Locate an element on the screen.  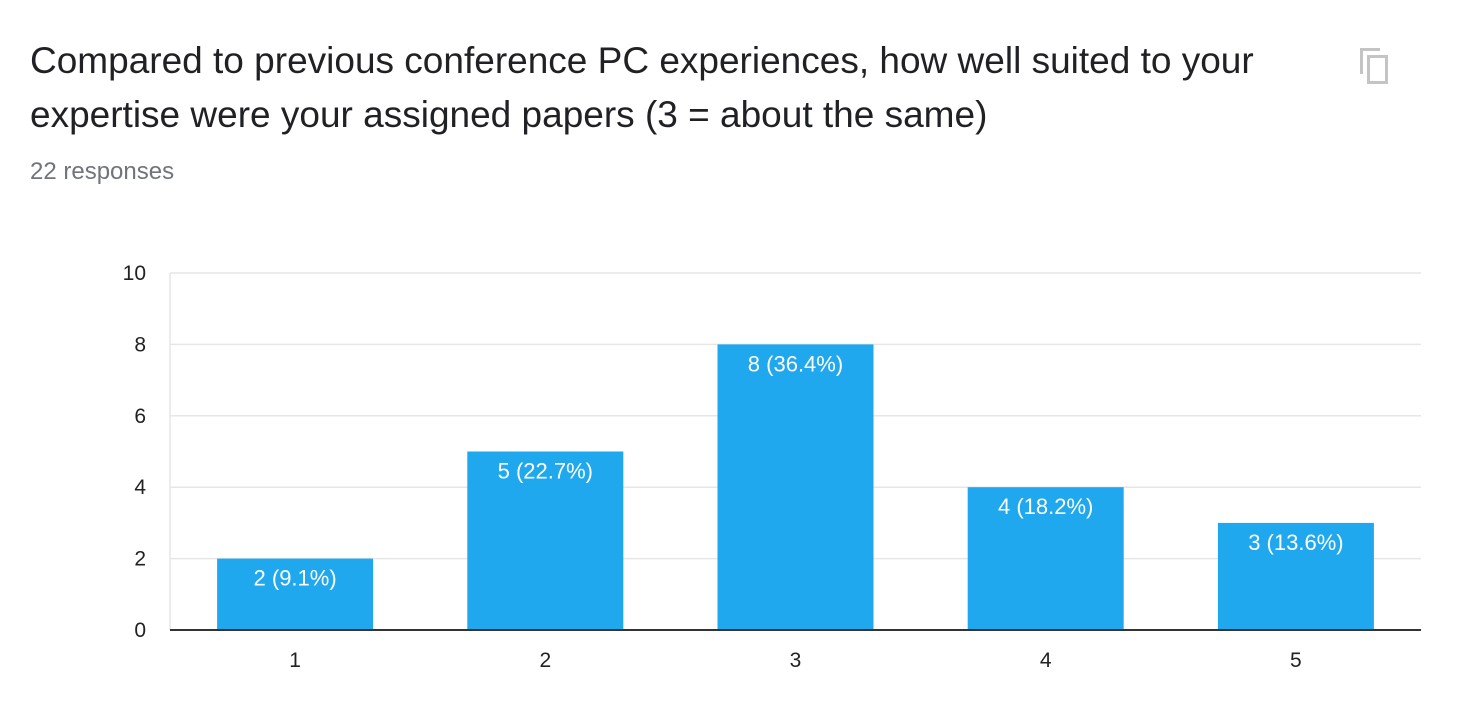
x-tick-label: 2 is located at coordinates (545, 660).